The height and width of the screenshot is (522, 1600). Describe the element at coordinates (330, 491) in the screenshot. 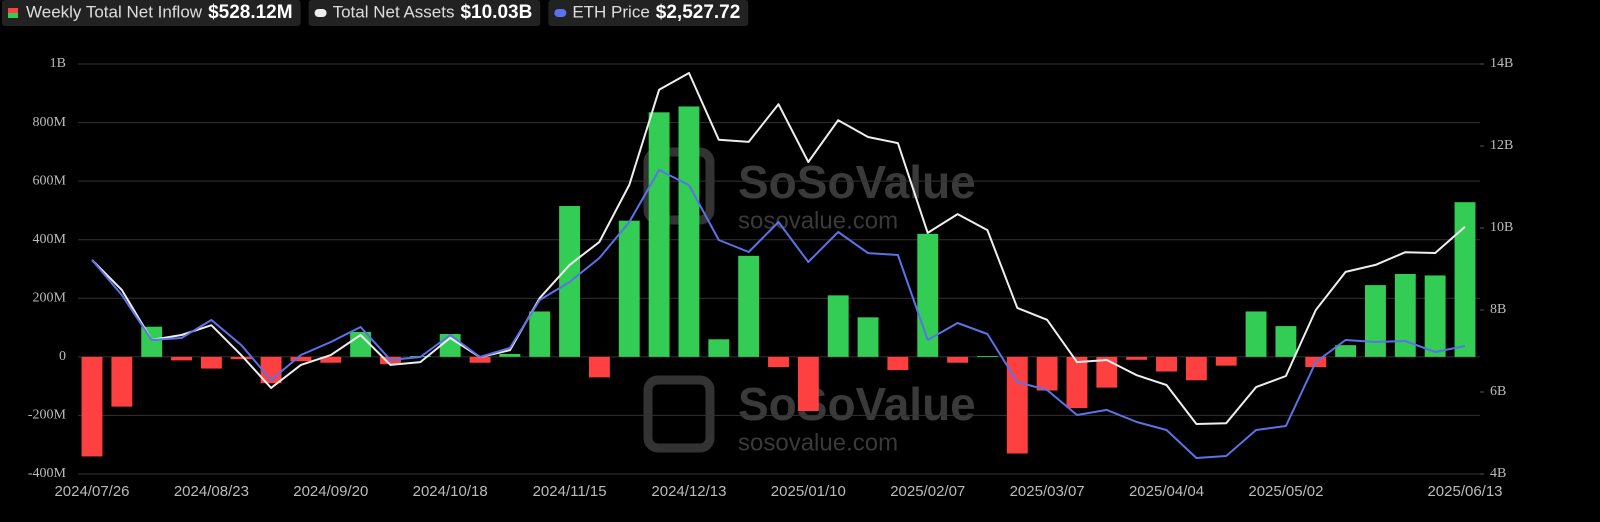

I see `x-tick-label: 2024/09/20` at that location.